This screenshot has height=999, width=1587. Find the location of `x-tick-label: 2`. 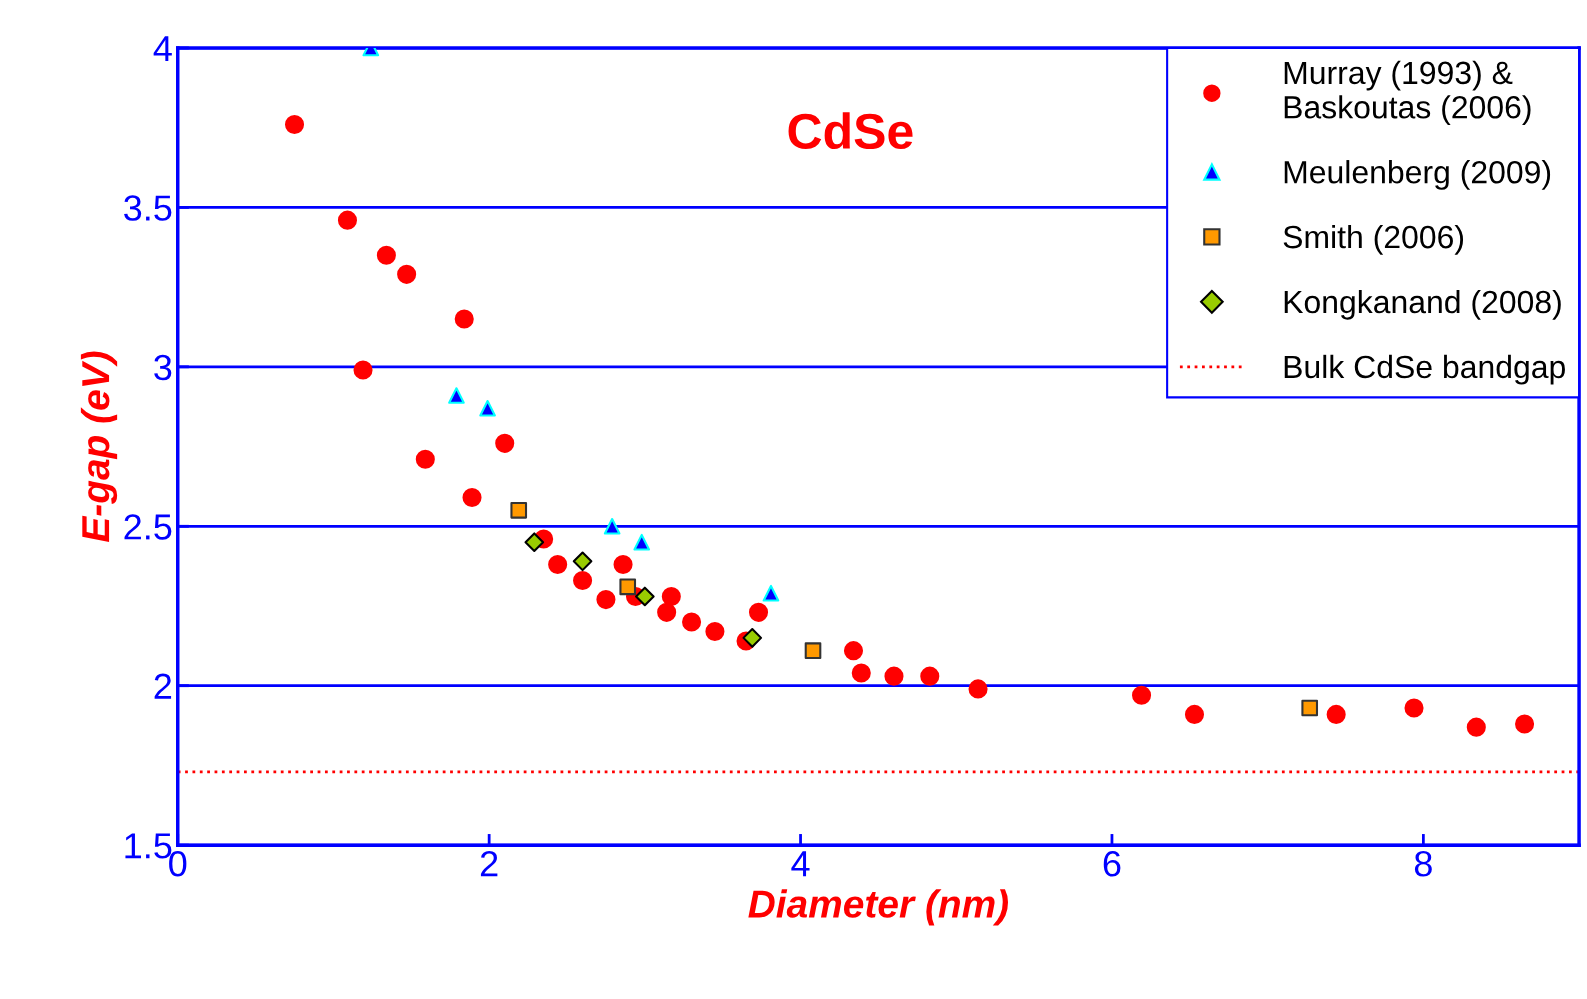

x-tick-label: 2 is located at coordinates (489, 863).